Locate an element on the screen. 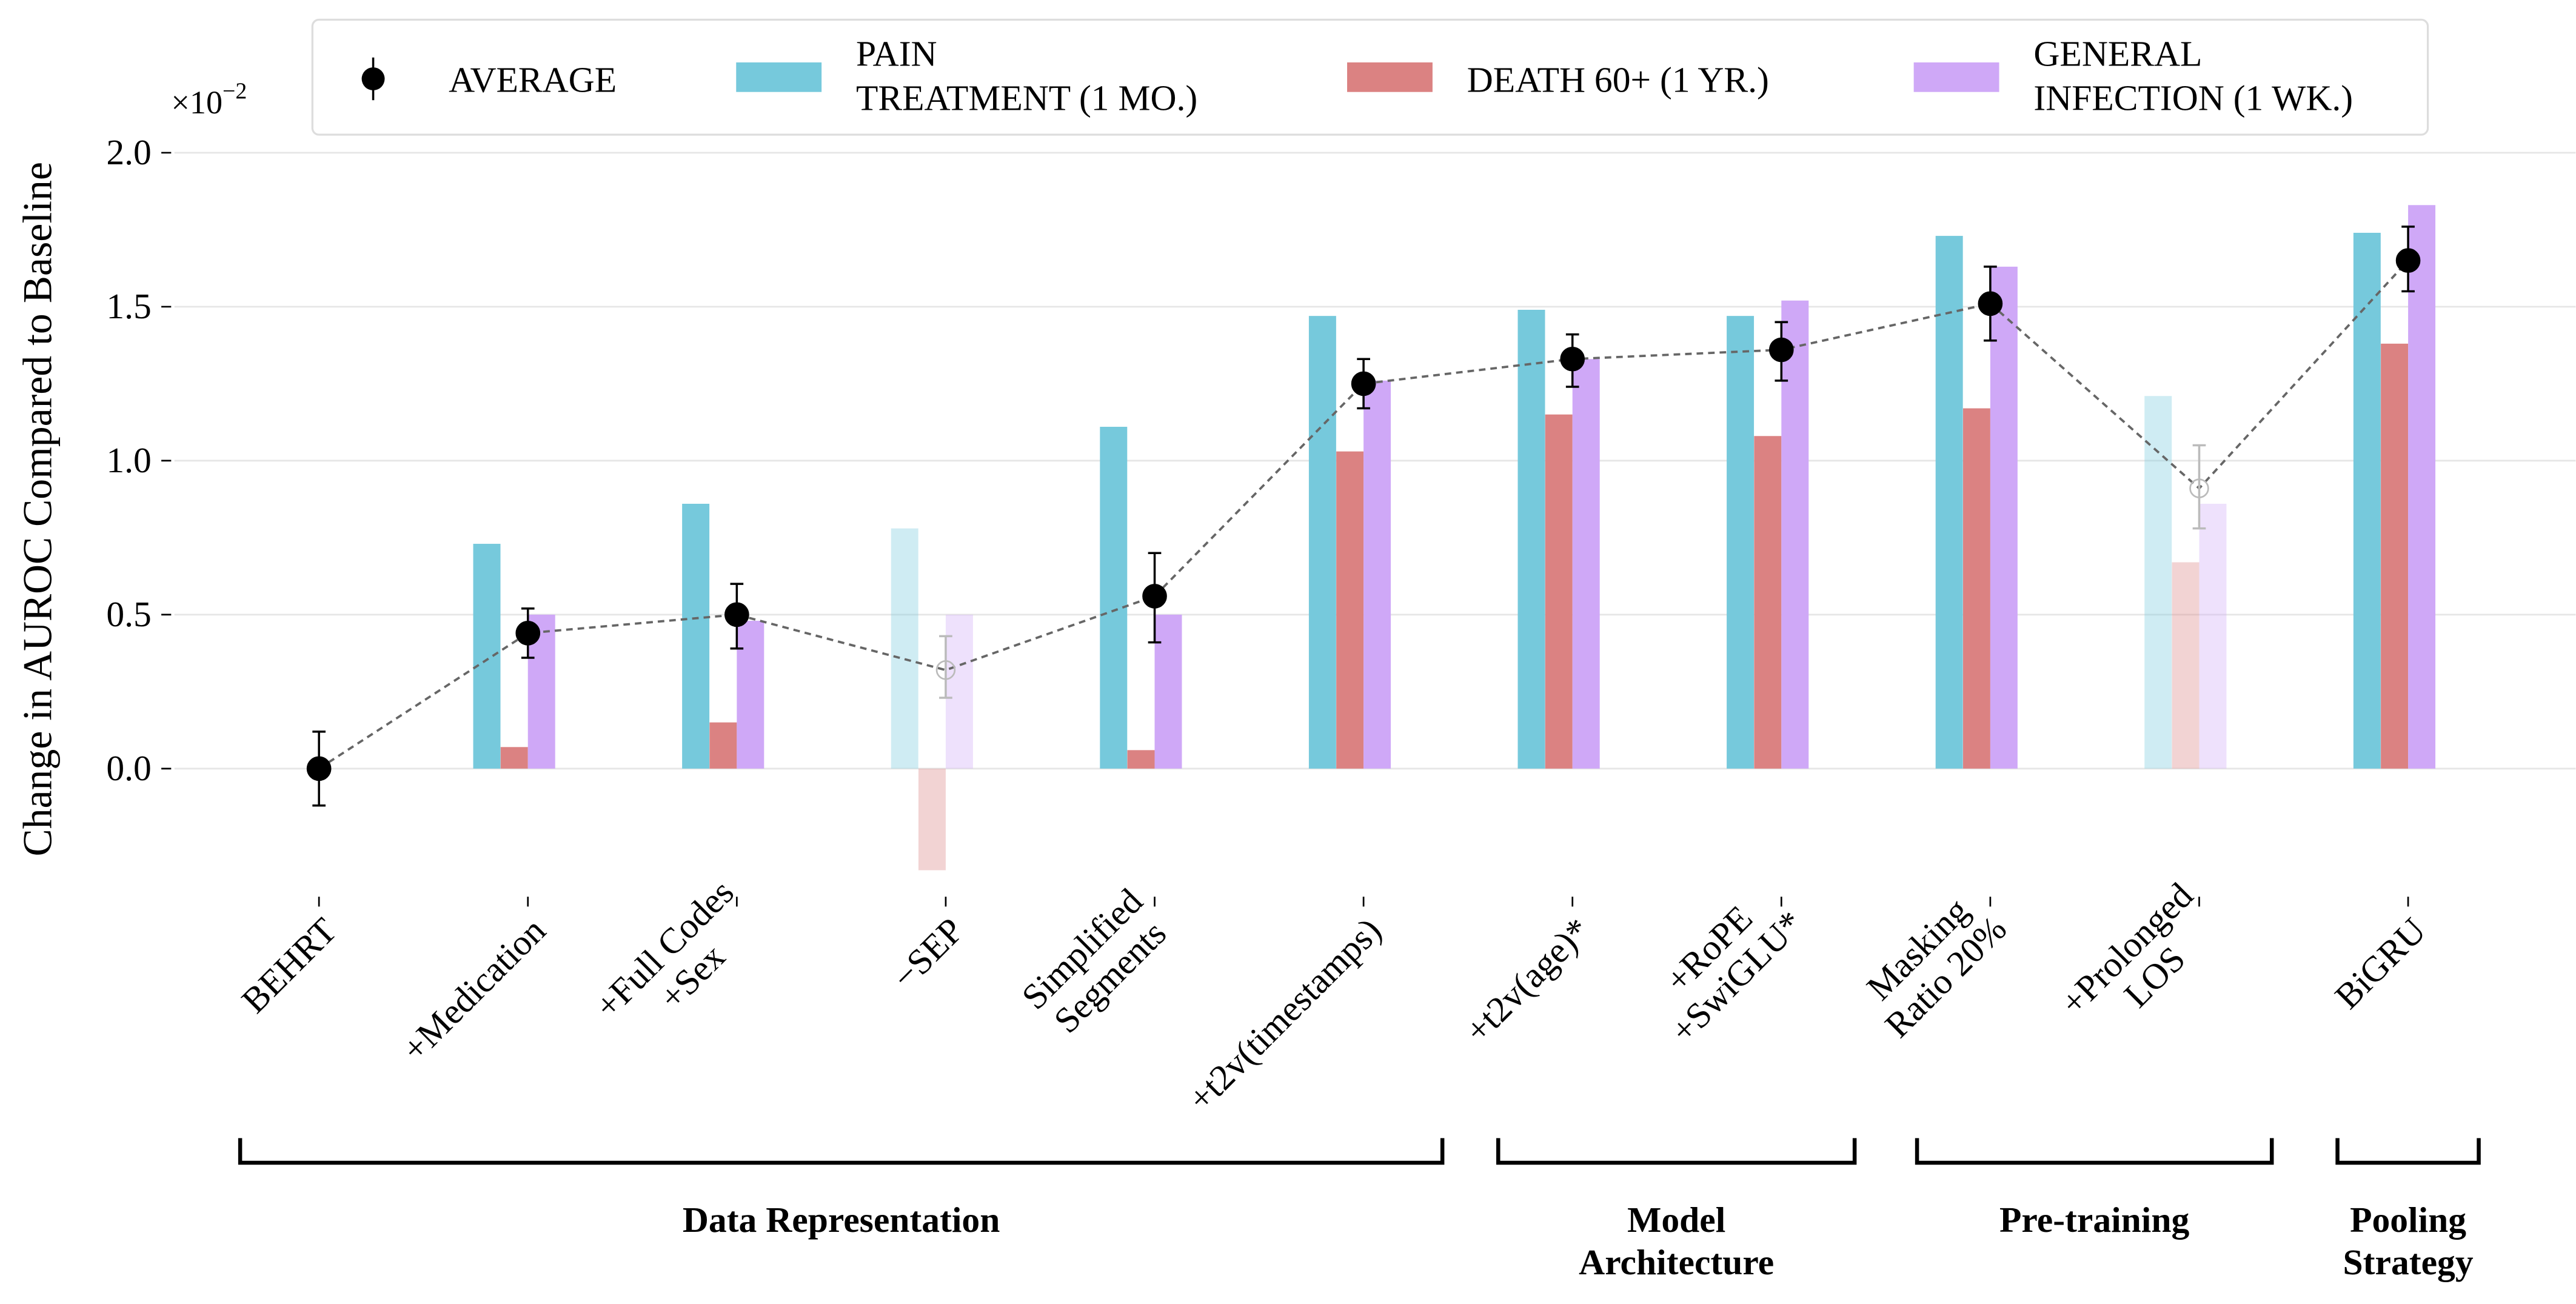 The image size is (2576, 1304). group-label-line: Strategy is located at coordinates (2408, 1262).